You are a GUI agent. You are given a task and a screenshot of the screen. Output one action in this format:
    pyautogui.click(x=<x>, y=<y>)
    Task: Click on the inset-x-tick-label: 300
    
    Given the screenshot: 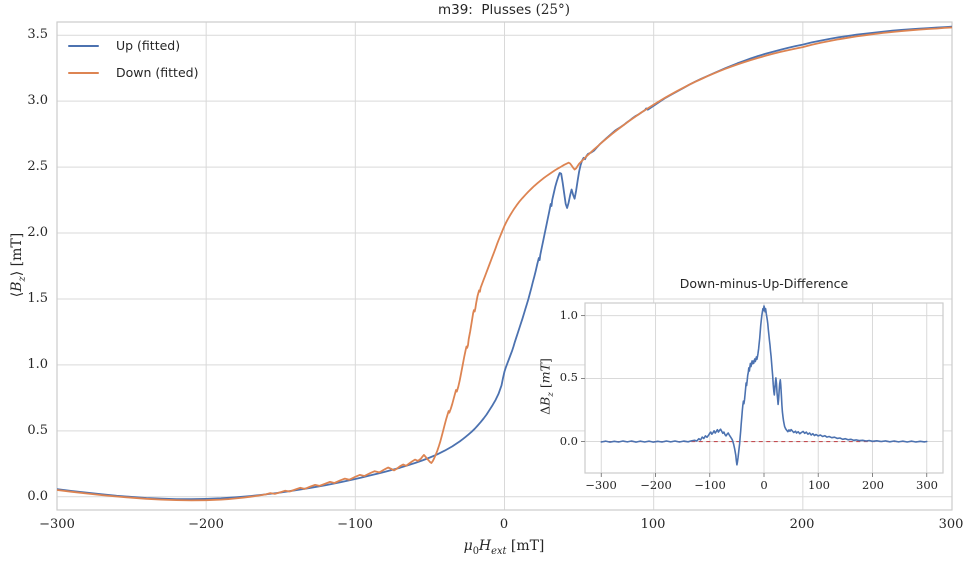 What is the action you would take?
    pyautogui.click(x=927, y=485)
    